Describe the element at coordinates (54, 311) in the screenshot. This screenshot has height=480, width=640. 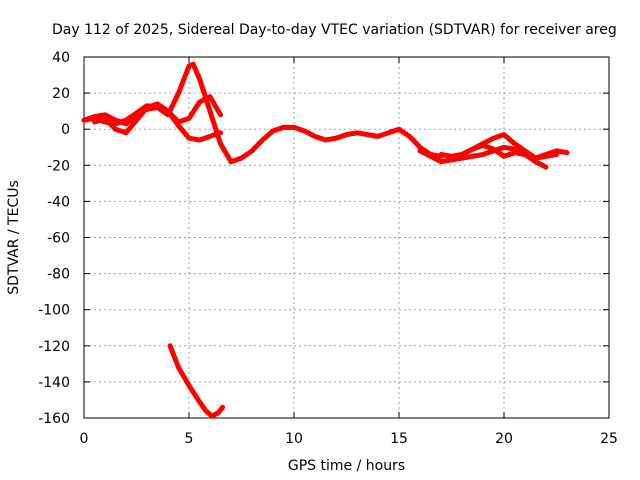
I see `y-tick-label: -100` at that location.